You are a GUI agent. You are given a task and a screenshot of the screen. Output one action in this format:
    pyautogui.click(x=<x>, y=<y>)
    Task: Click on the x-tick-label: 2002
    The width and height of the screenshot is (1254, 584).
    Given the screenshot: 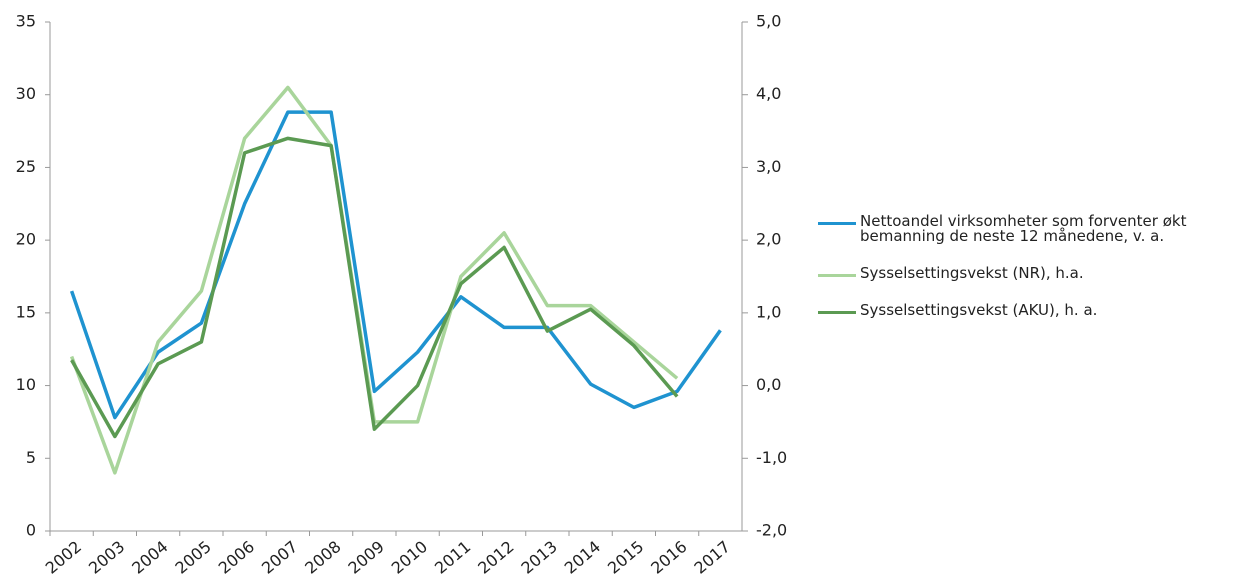 What is the action you would take?
    pyautogui.click(x=63, y=557)
    